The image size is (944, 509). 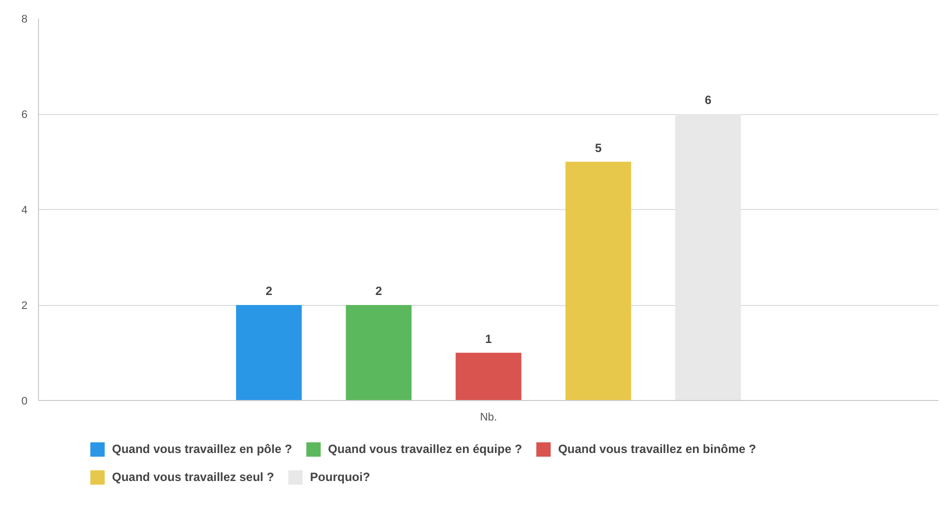 What do you see at coordinates (489, 418) in the screenshot?
I see `x-tick-label: Nb.` at bounding box center [489, 418].